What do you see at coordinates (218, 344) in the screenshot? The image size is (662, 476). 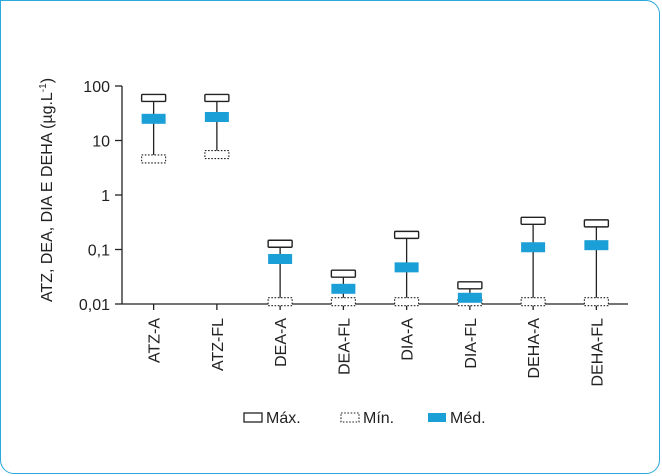 I see `x-tick-label: ATZ-FL` at bounding box center [218, 344].